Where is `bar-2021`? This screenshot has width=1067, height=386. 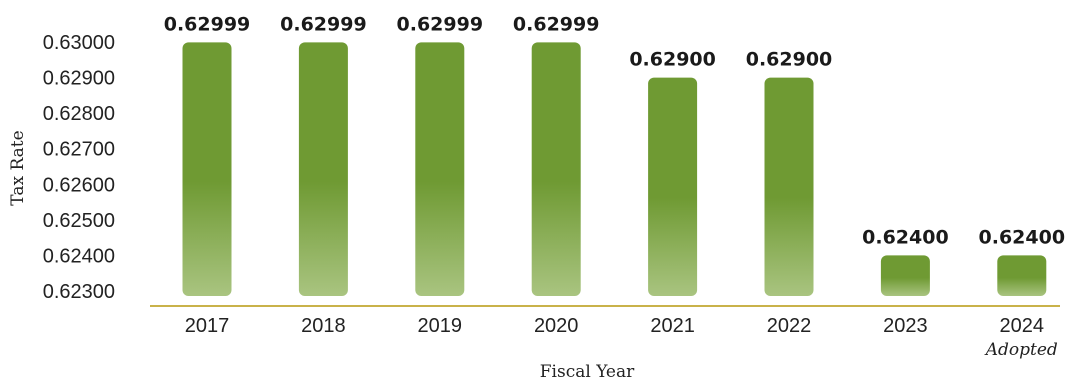 bar-2021 is located at coordinates (673, 186).